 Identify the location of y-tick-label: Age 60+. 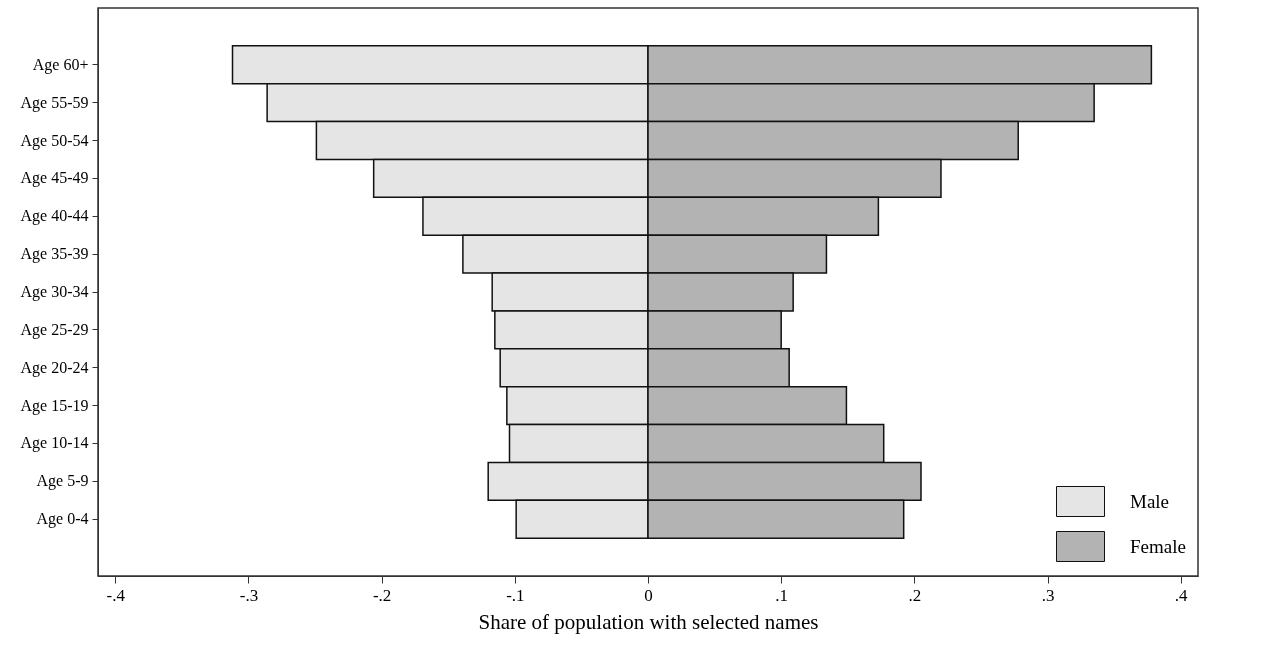
(60, 64).